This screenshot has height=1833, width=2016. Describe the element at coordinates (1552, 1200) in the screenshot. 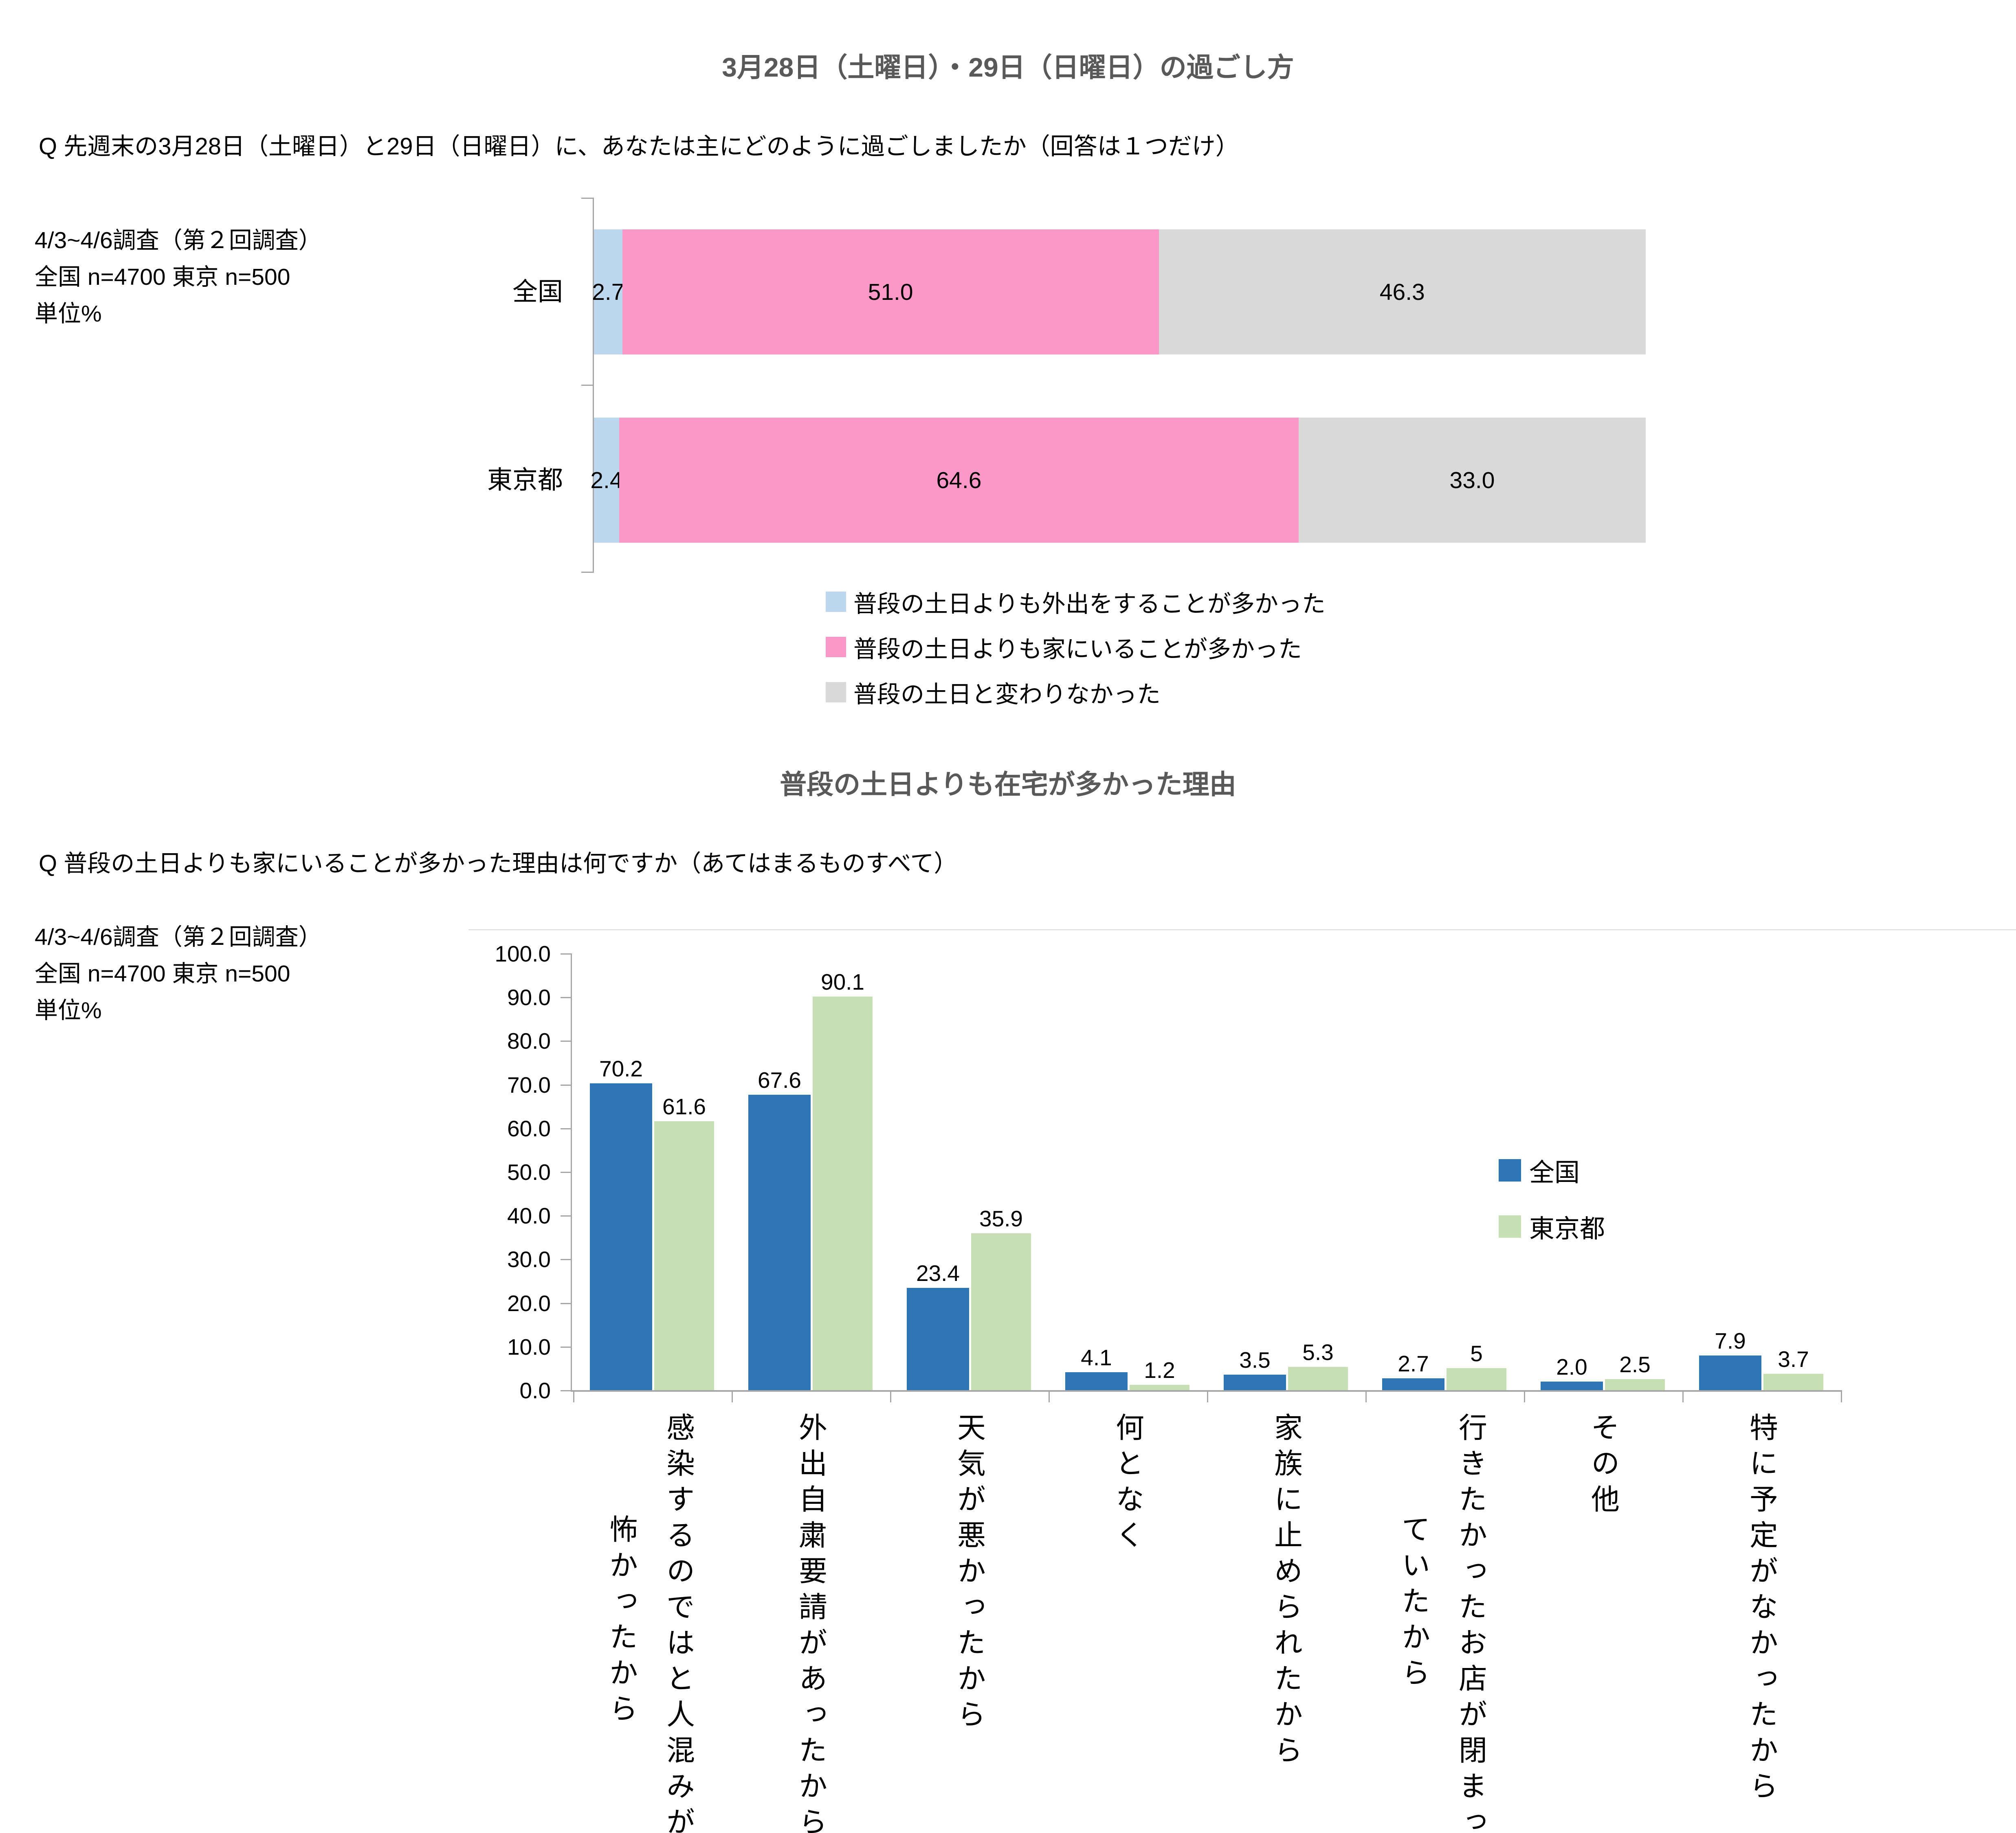

I see `chart2-legend: 全国 東京都` at that location.